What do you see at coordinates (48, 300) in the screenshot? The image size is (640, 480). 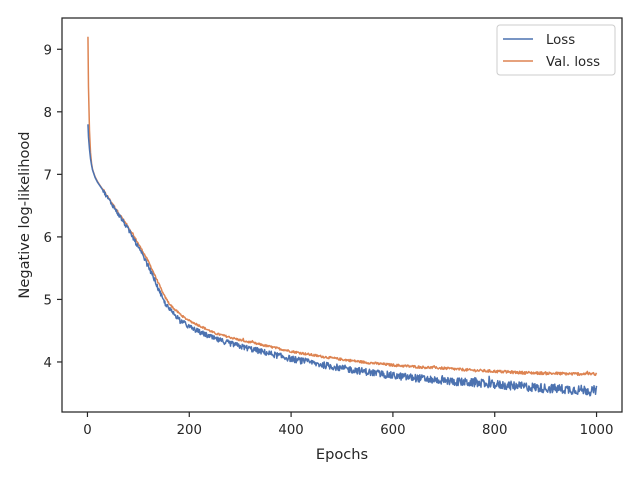 I see `y-tick-label: 5` at bounding box center [48, 300].